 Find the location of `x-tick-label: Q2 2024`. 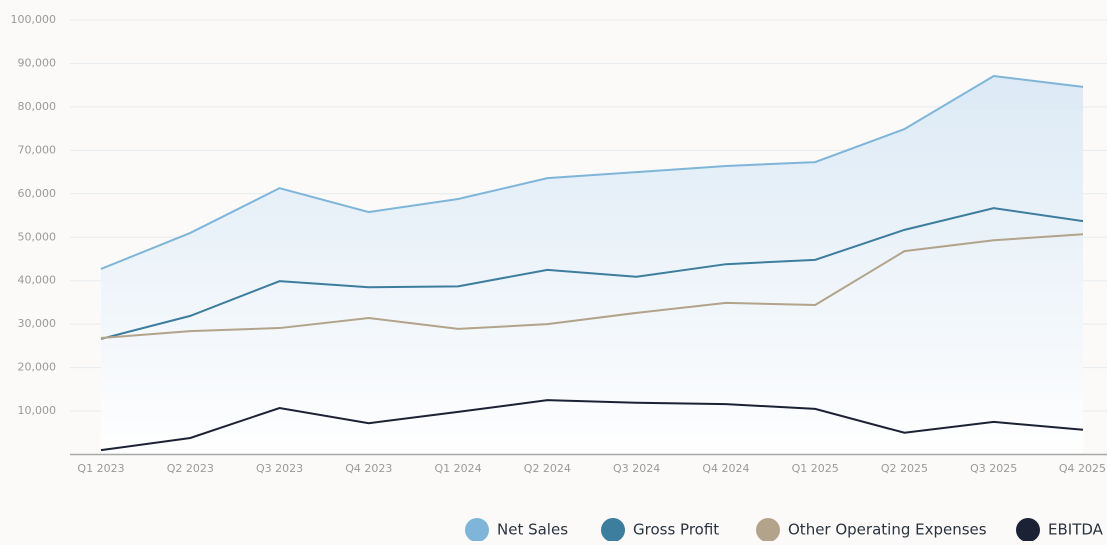

x-tick-label: Q2 2024 is located at coordinates (547, 468).